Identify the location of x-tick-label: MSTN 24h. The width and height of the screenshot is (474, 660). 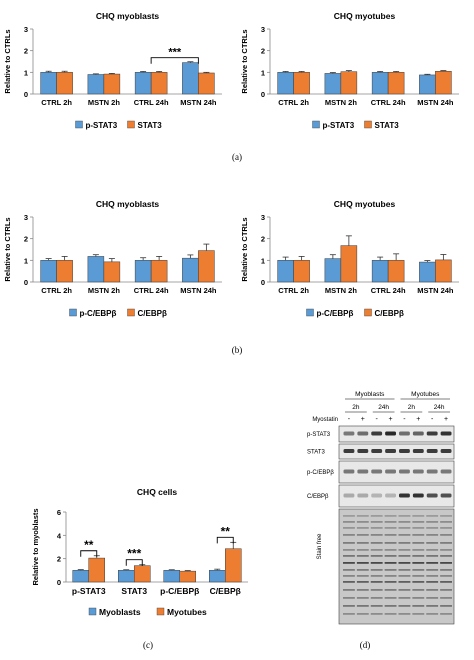
(198, 102).